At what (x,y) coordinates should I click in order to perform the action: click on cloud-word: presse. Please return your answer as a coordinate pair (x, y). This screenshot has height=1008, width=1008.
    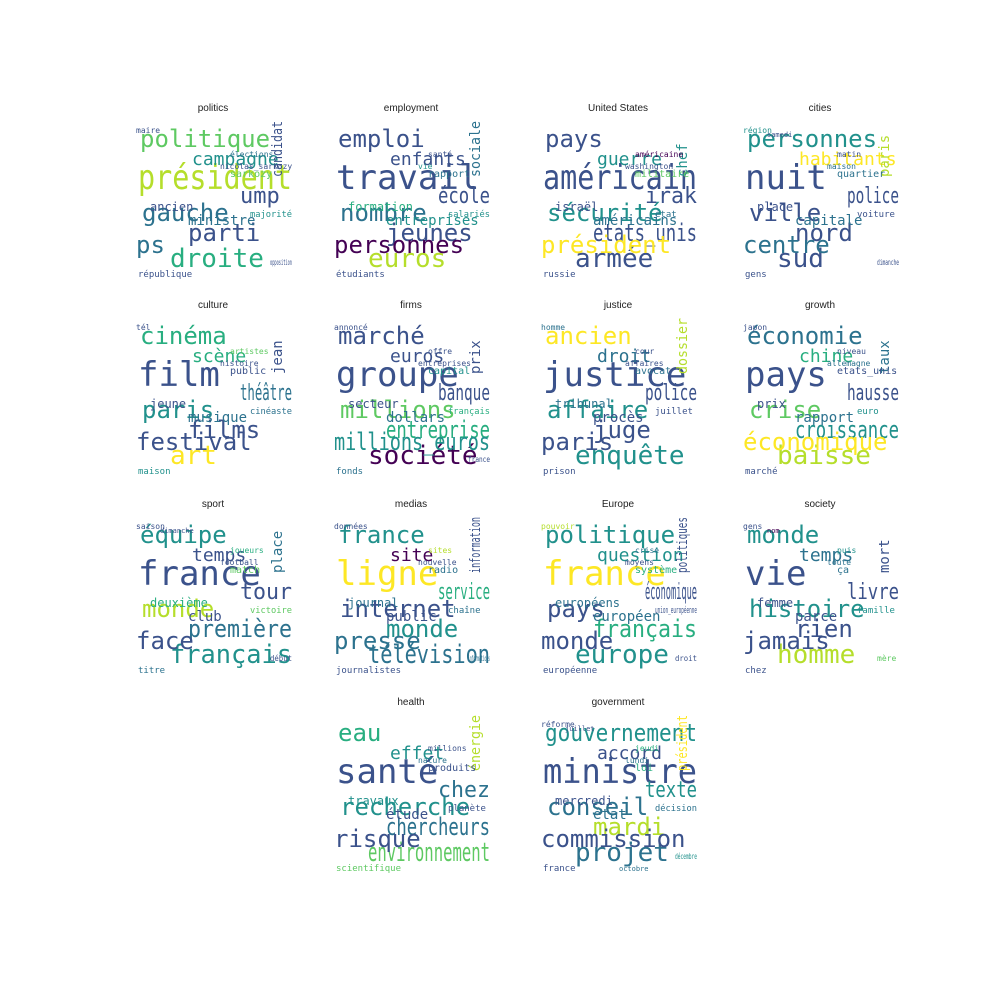
    Looking at the image, I should click on (377, 641).